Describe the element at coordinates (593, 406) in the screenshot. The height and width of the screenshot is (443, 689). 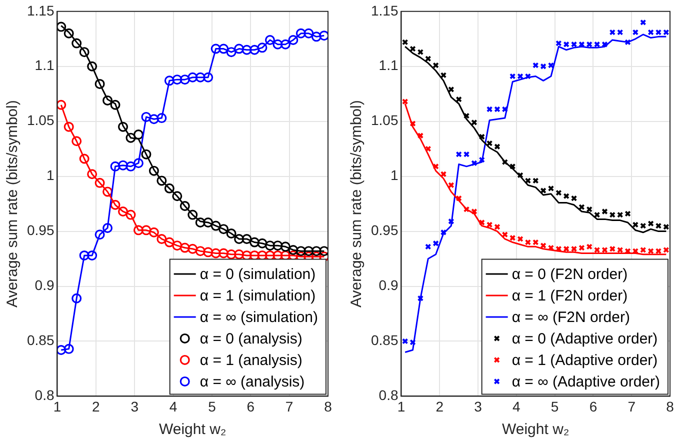
I see `x-tick-label: 6` at that location.